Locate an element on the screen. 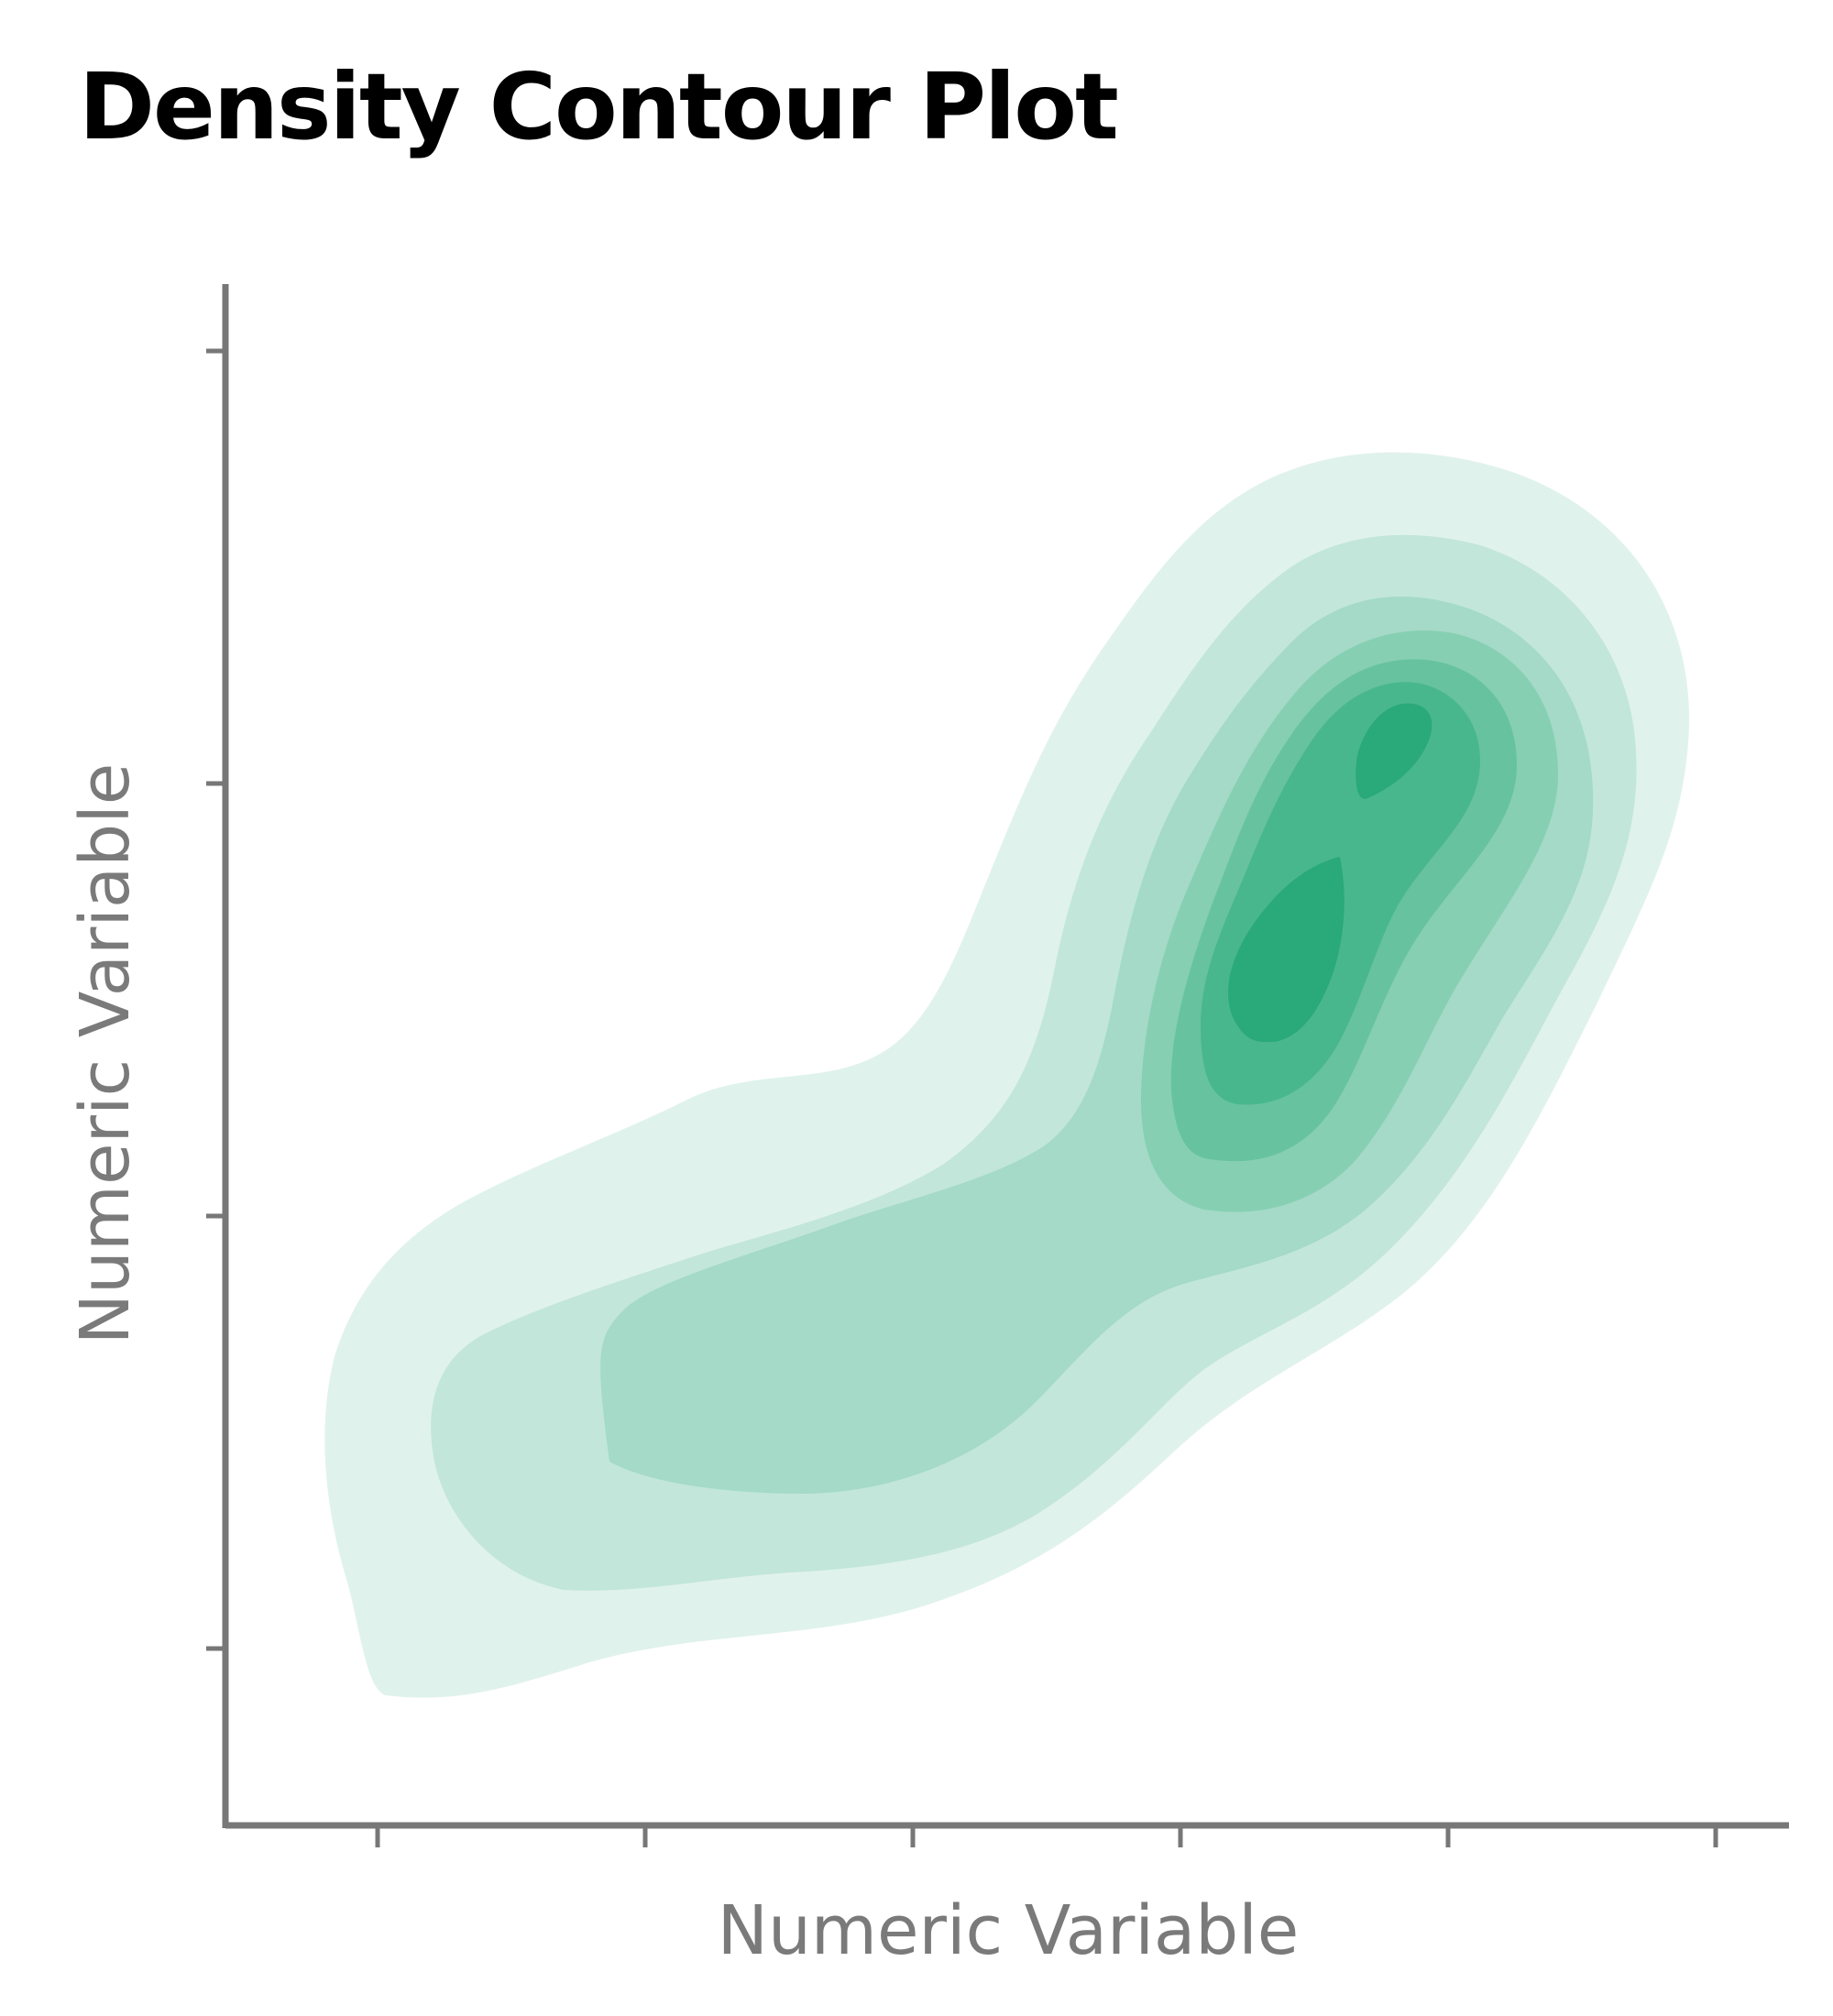  x-axis is located at coordinates (1007, 1834).